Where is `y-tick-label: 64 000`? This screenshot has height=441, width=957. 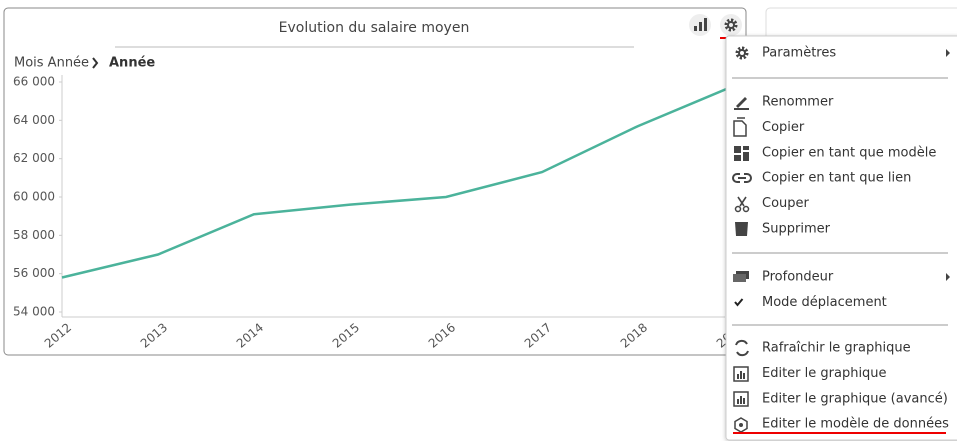 y-tick-label: 64 000 is located at coordinates (34, 120).